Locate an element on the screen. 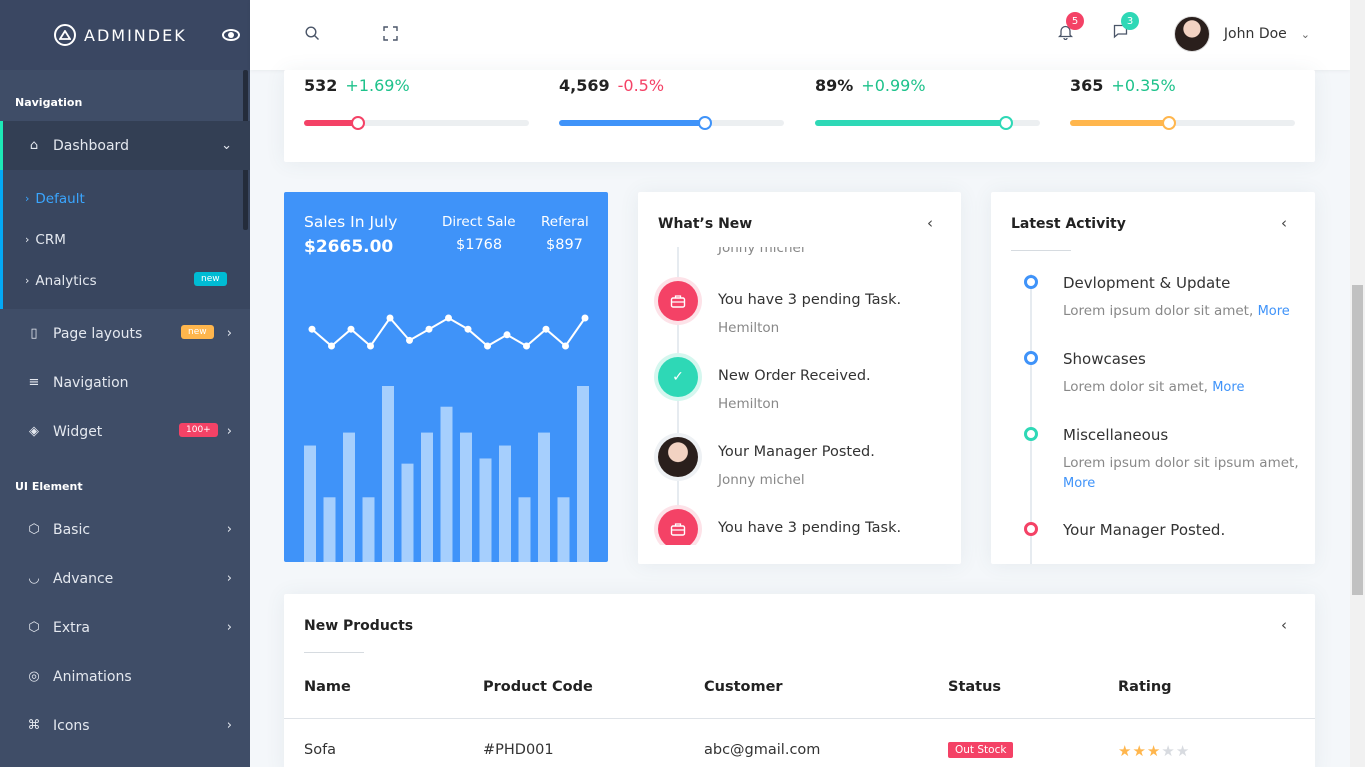  event-title: Your Manager Posted. is located at coordinates (796, 452).